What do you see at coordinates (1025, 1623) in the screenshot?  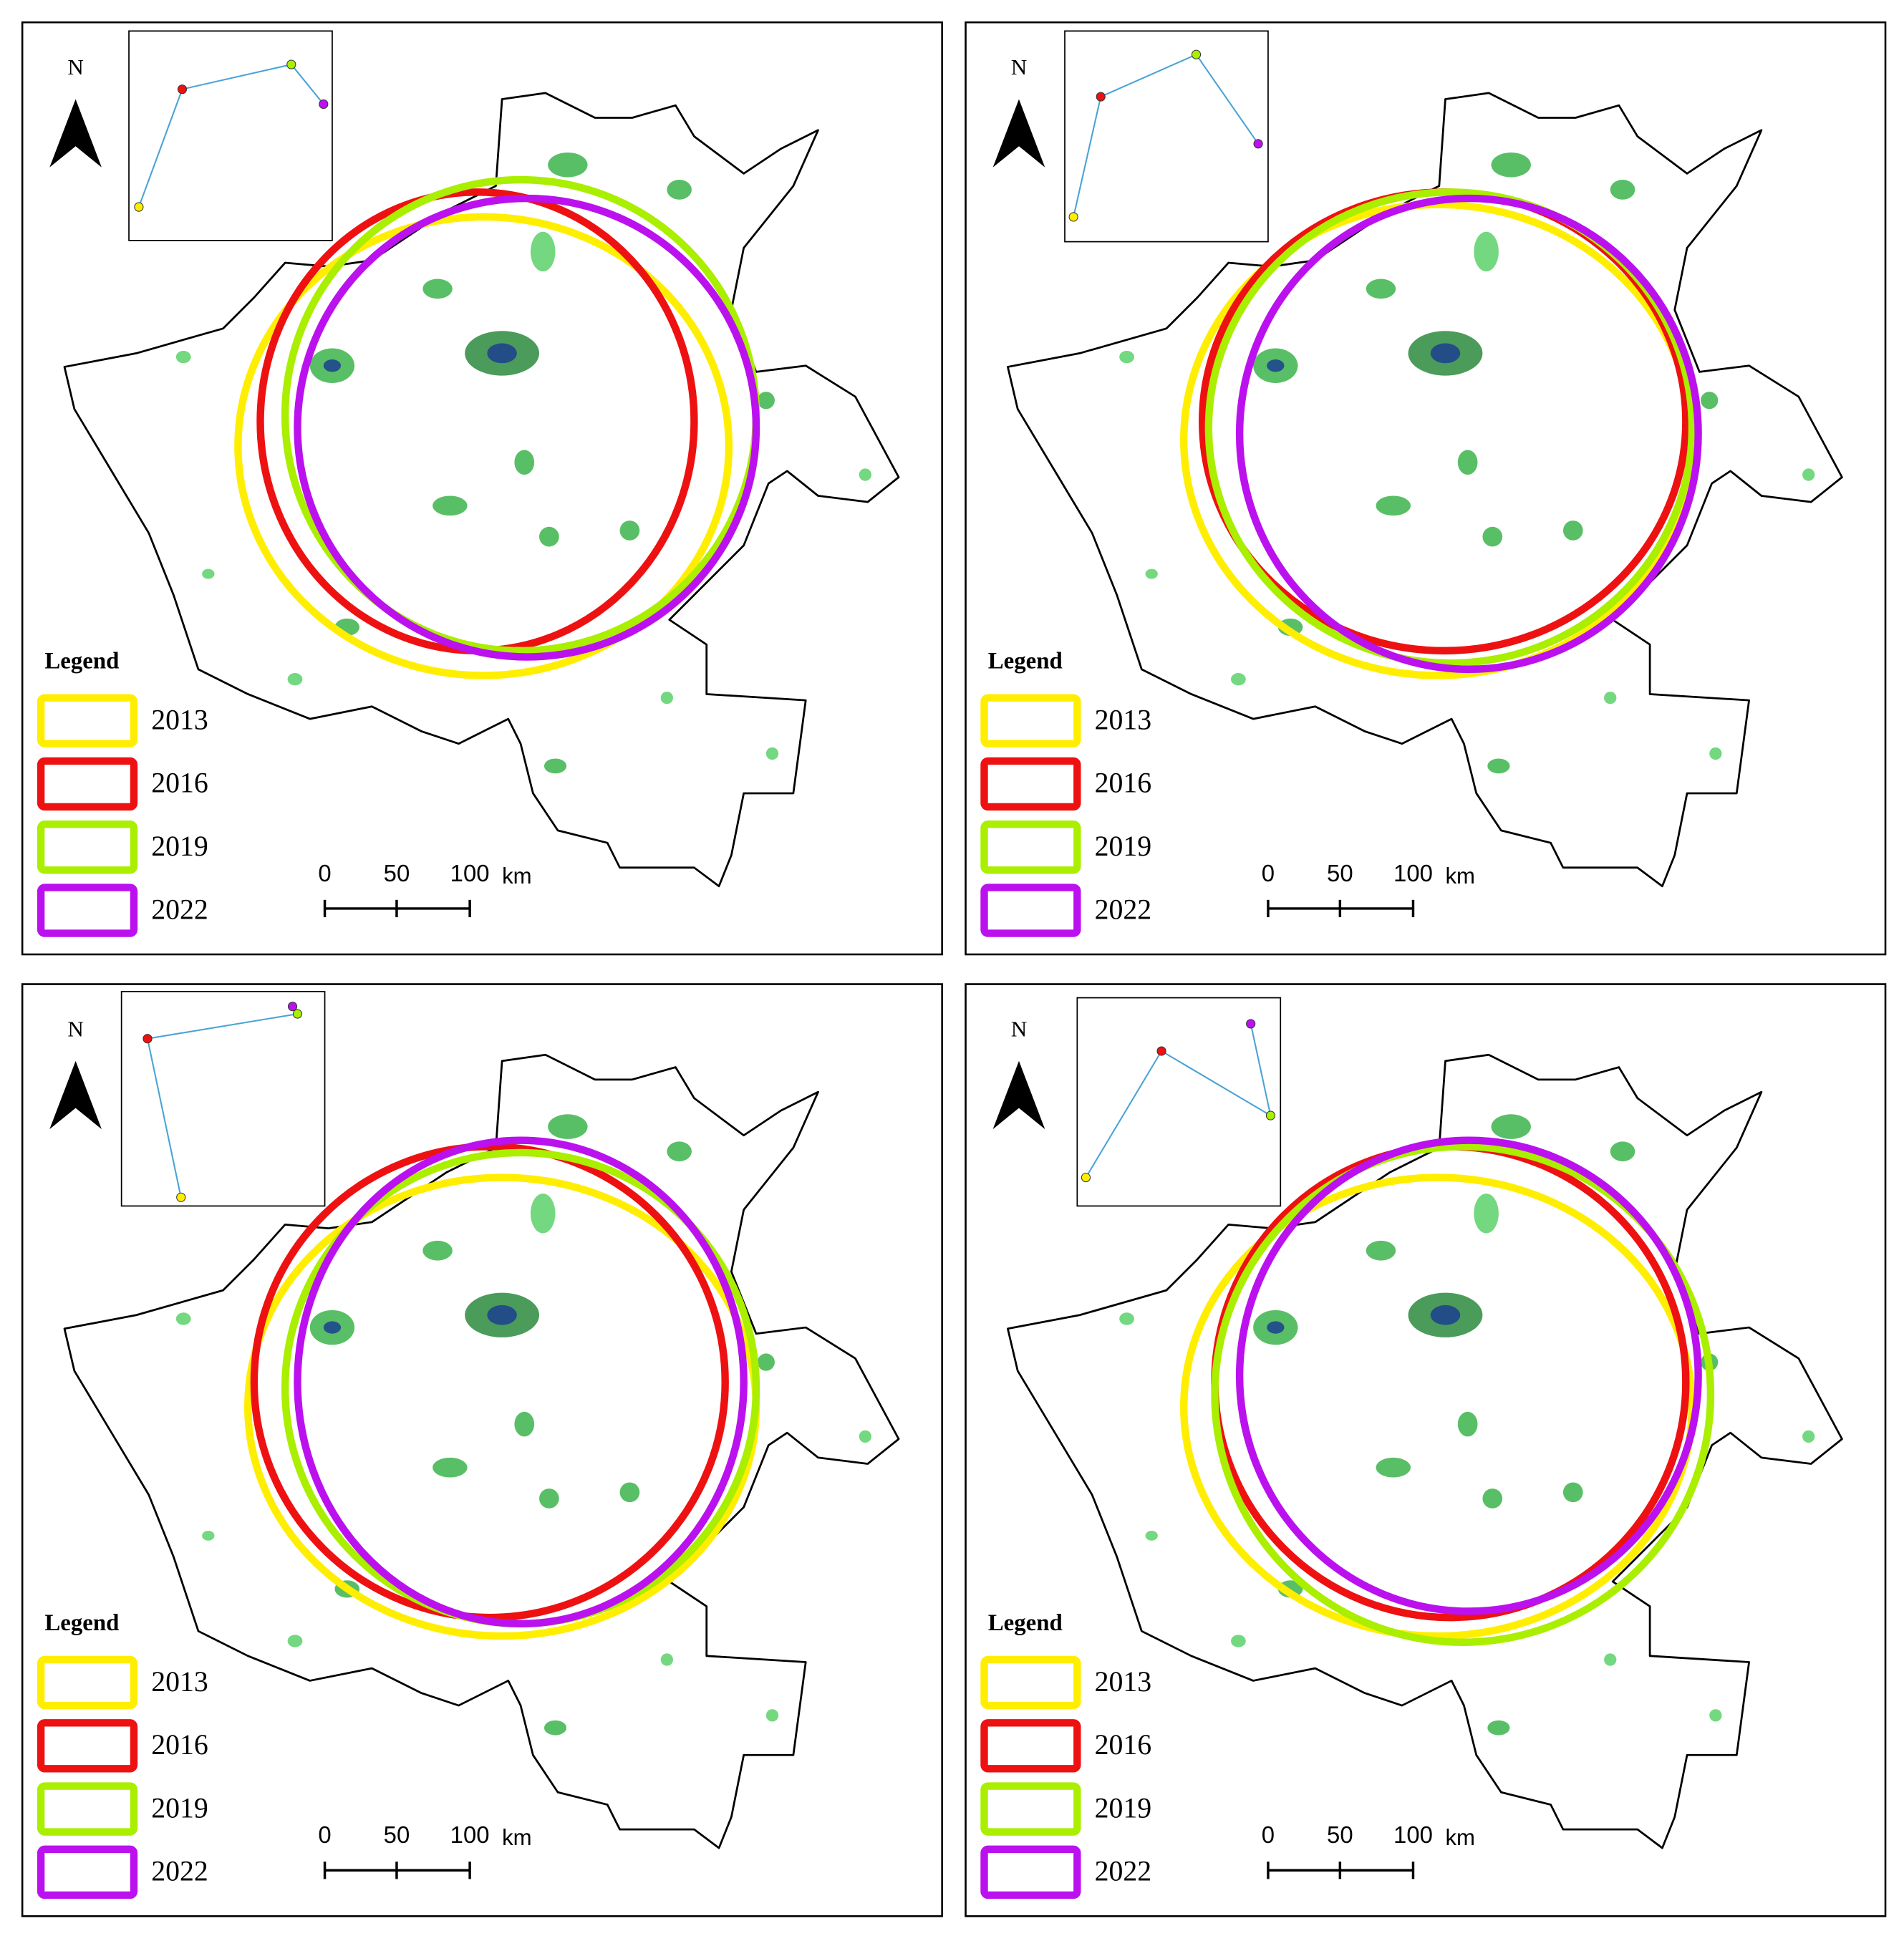 I see `legend-title: Legend` at bounding box center [1025, 1623].